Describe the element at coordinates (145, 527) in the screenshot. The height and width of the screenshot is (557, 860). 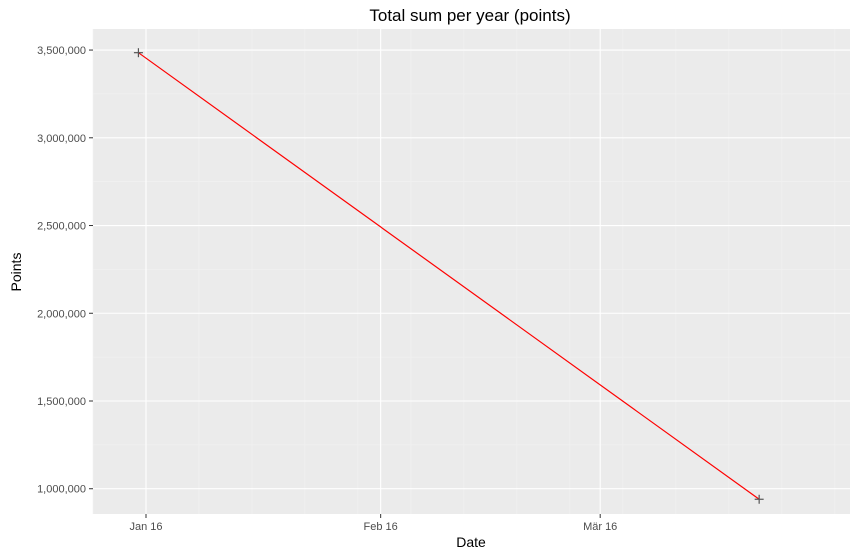
I see `x-tick-label: Jan 16` at that location.